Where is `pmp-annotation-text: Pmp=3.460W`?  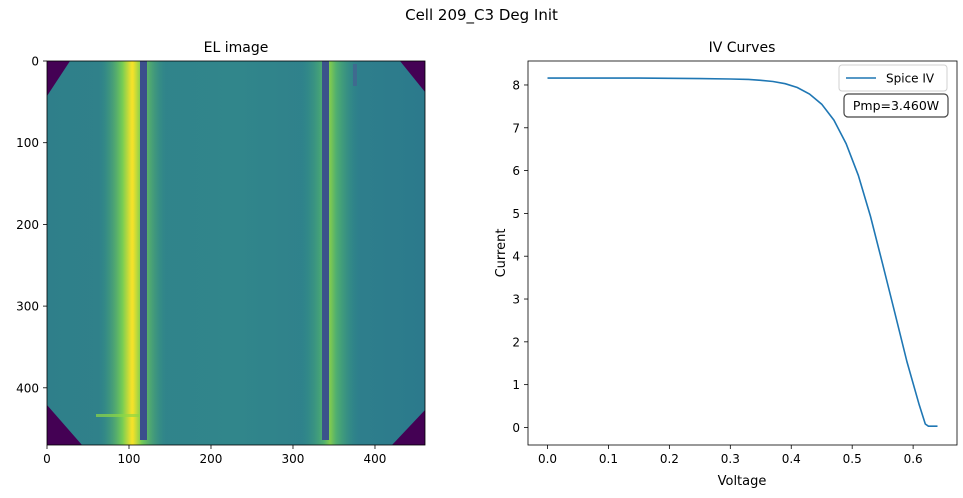 pmp-annotation-text: Pmp=3.460W is located at coordinates (896, 105).